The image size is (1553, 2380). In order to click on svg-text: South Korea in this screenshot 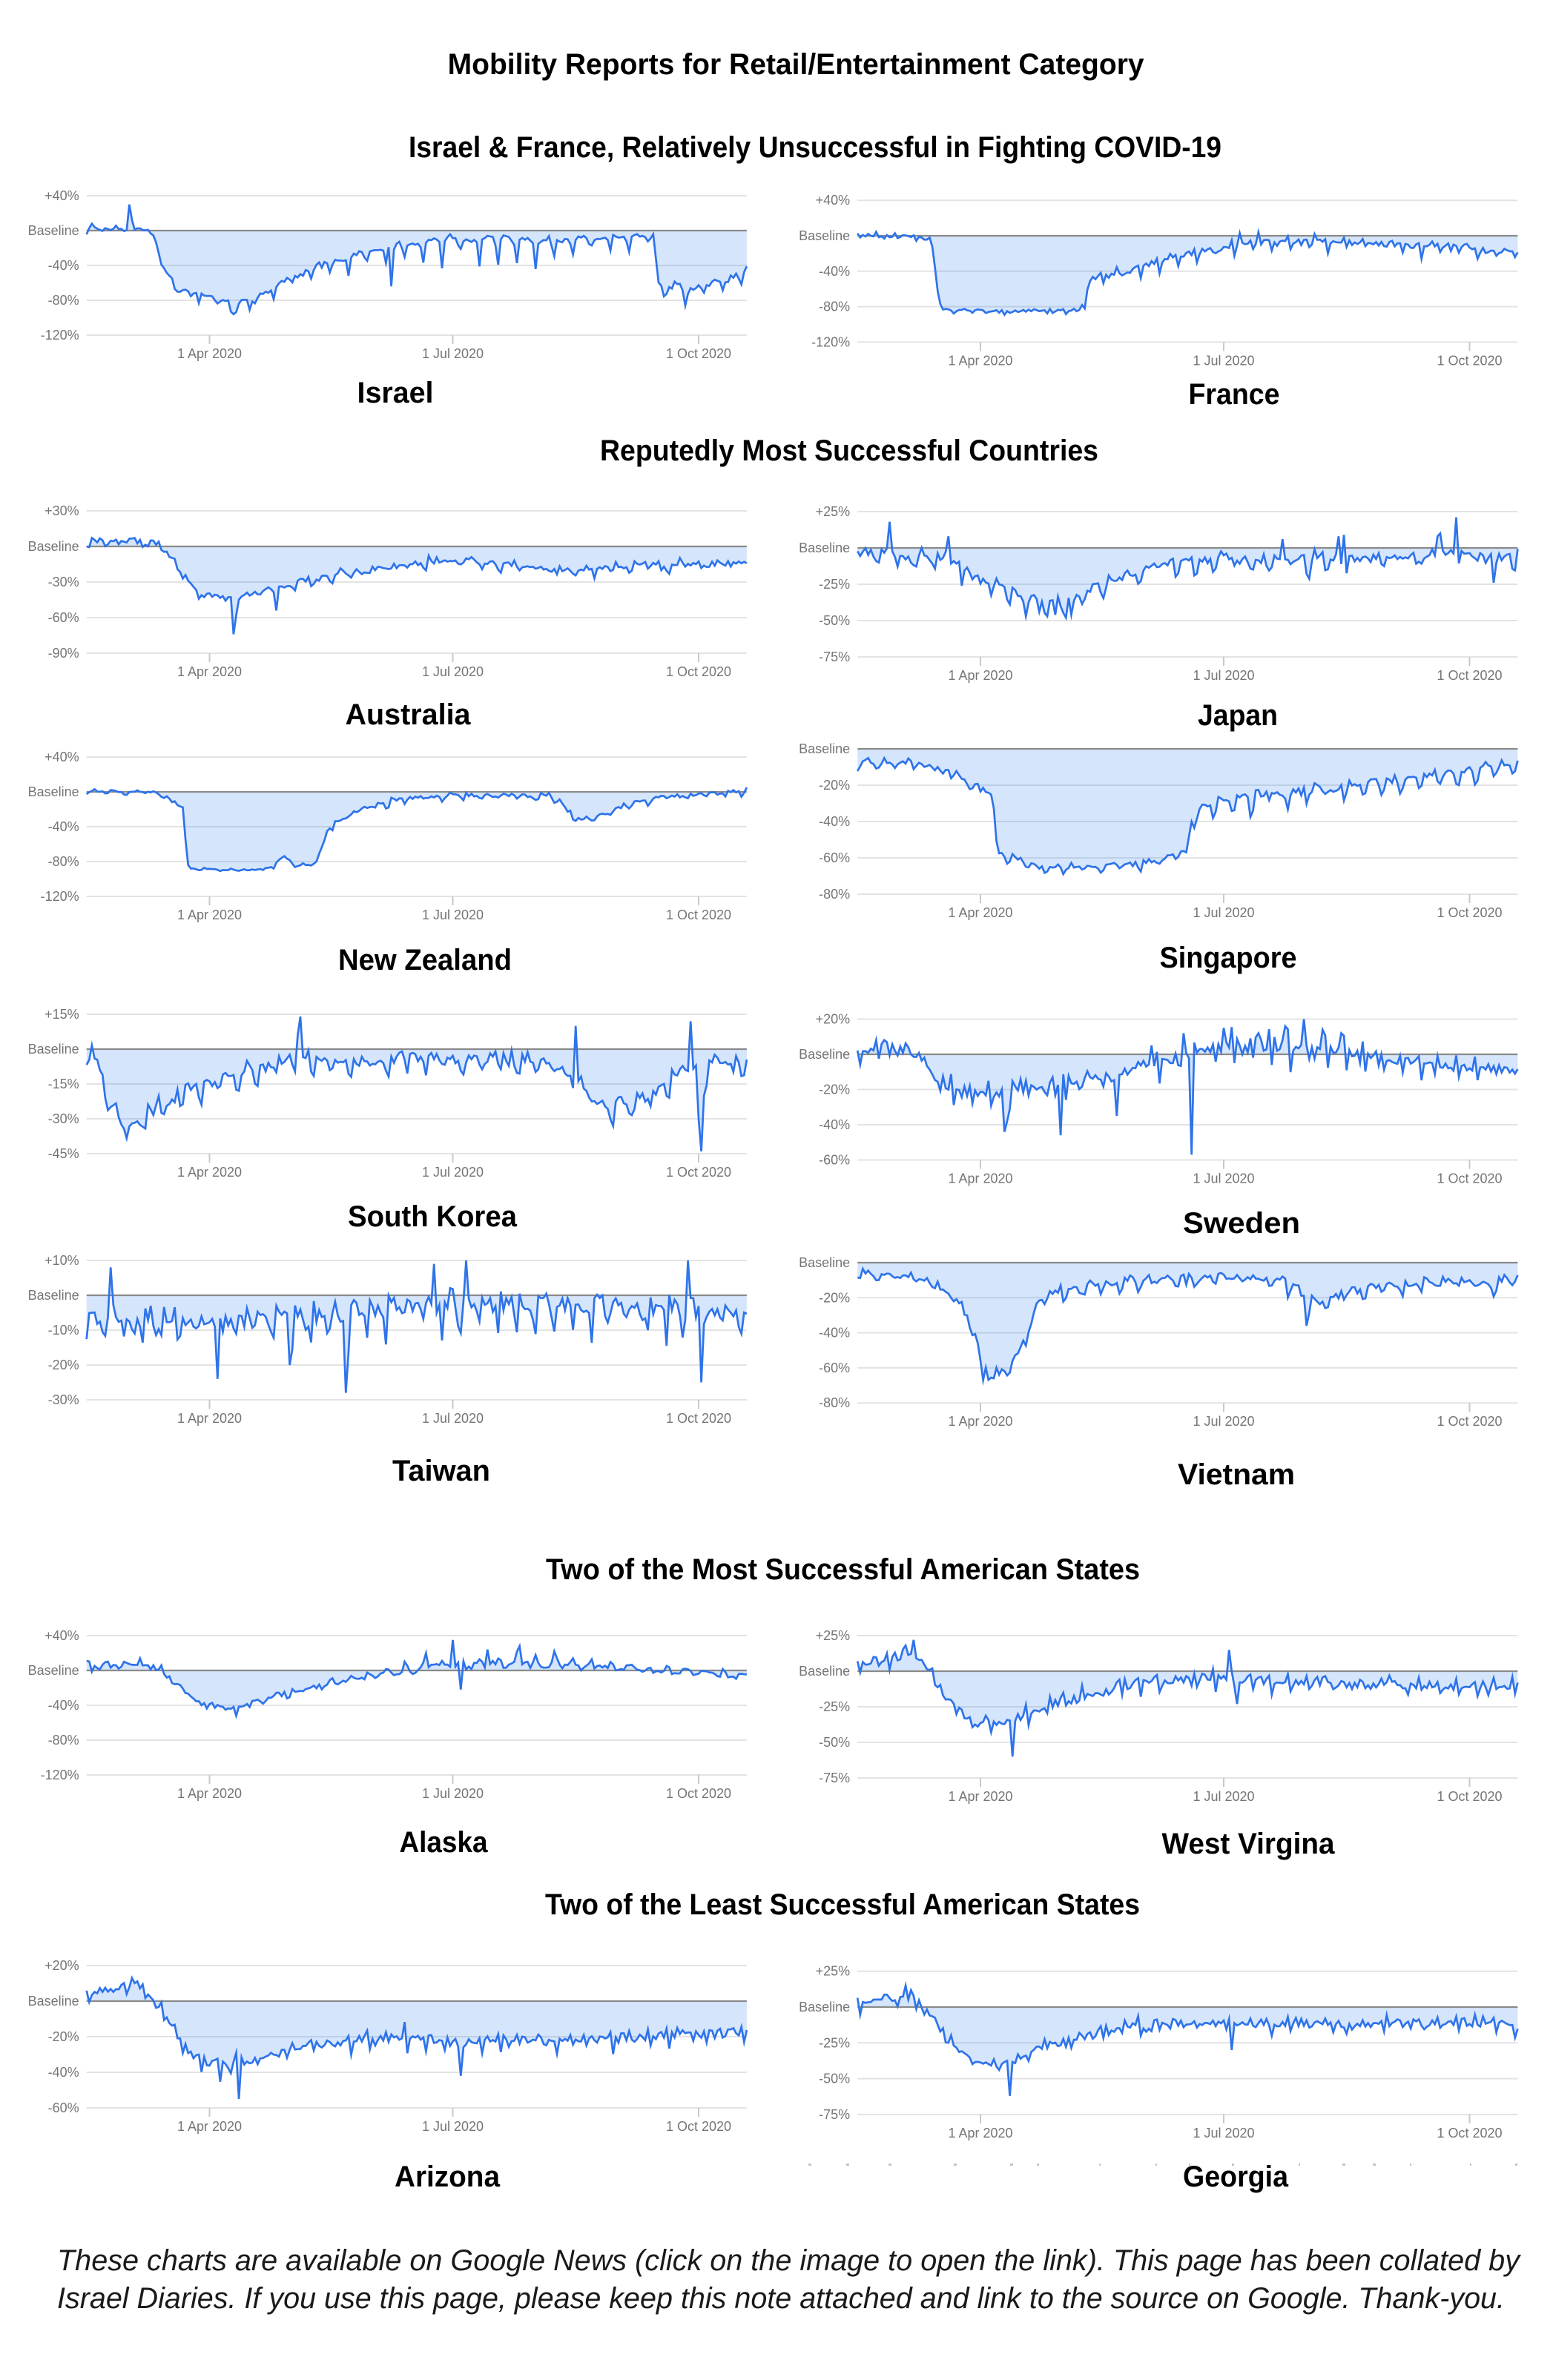, I will do `click(433, 1216)`.